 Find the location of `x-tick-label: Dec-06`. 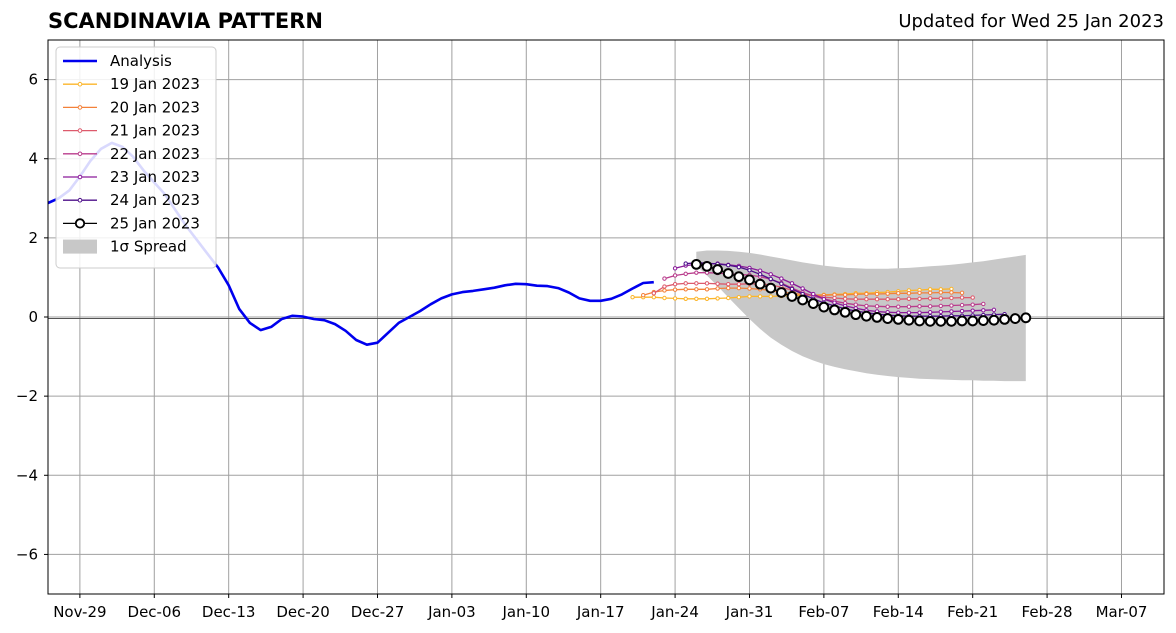

x-tick-label: Dec-06 is located at coordinates (155, 612).